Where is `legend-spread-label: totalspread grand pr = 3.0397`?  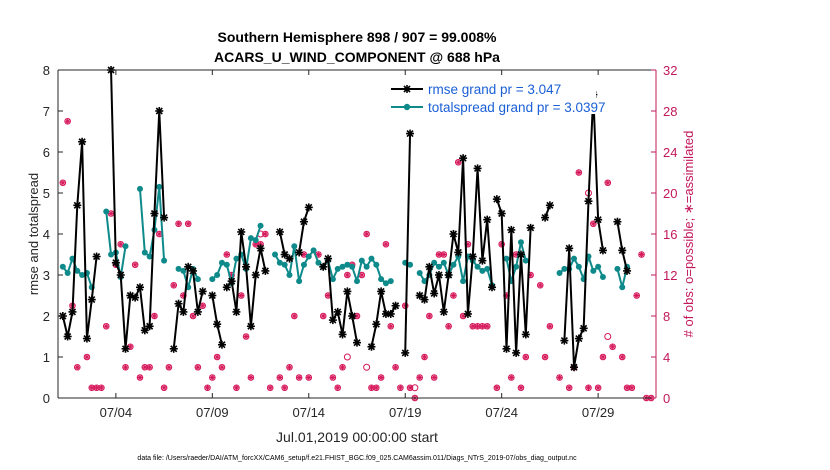 legend-spread-label: totalspread grand pr = 3.0397 is located at coordinates (517, 107).